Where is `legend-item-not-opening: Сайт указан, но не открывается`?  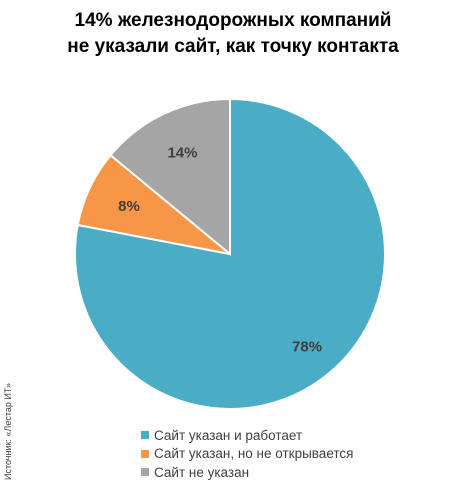 legend-item-not-opening: Сайт указан, но не открывается is located at coordinates (247, 454).